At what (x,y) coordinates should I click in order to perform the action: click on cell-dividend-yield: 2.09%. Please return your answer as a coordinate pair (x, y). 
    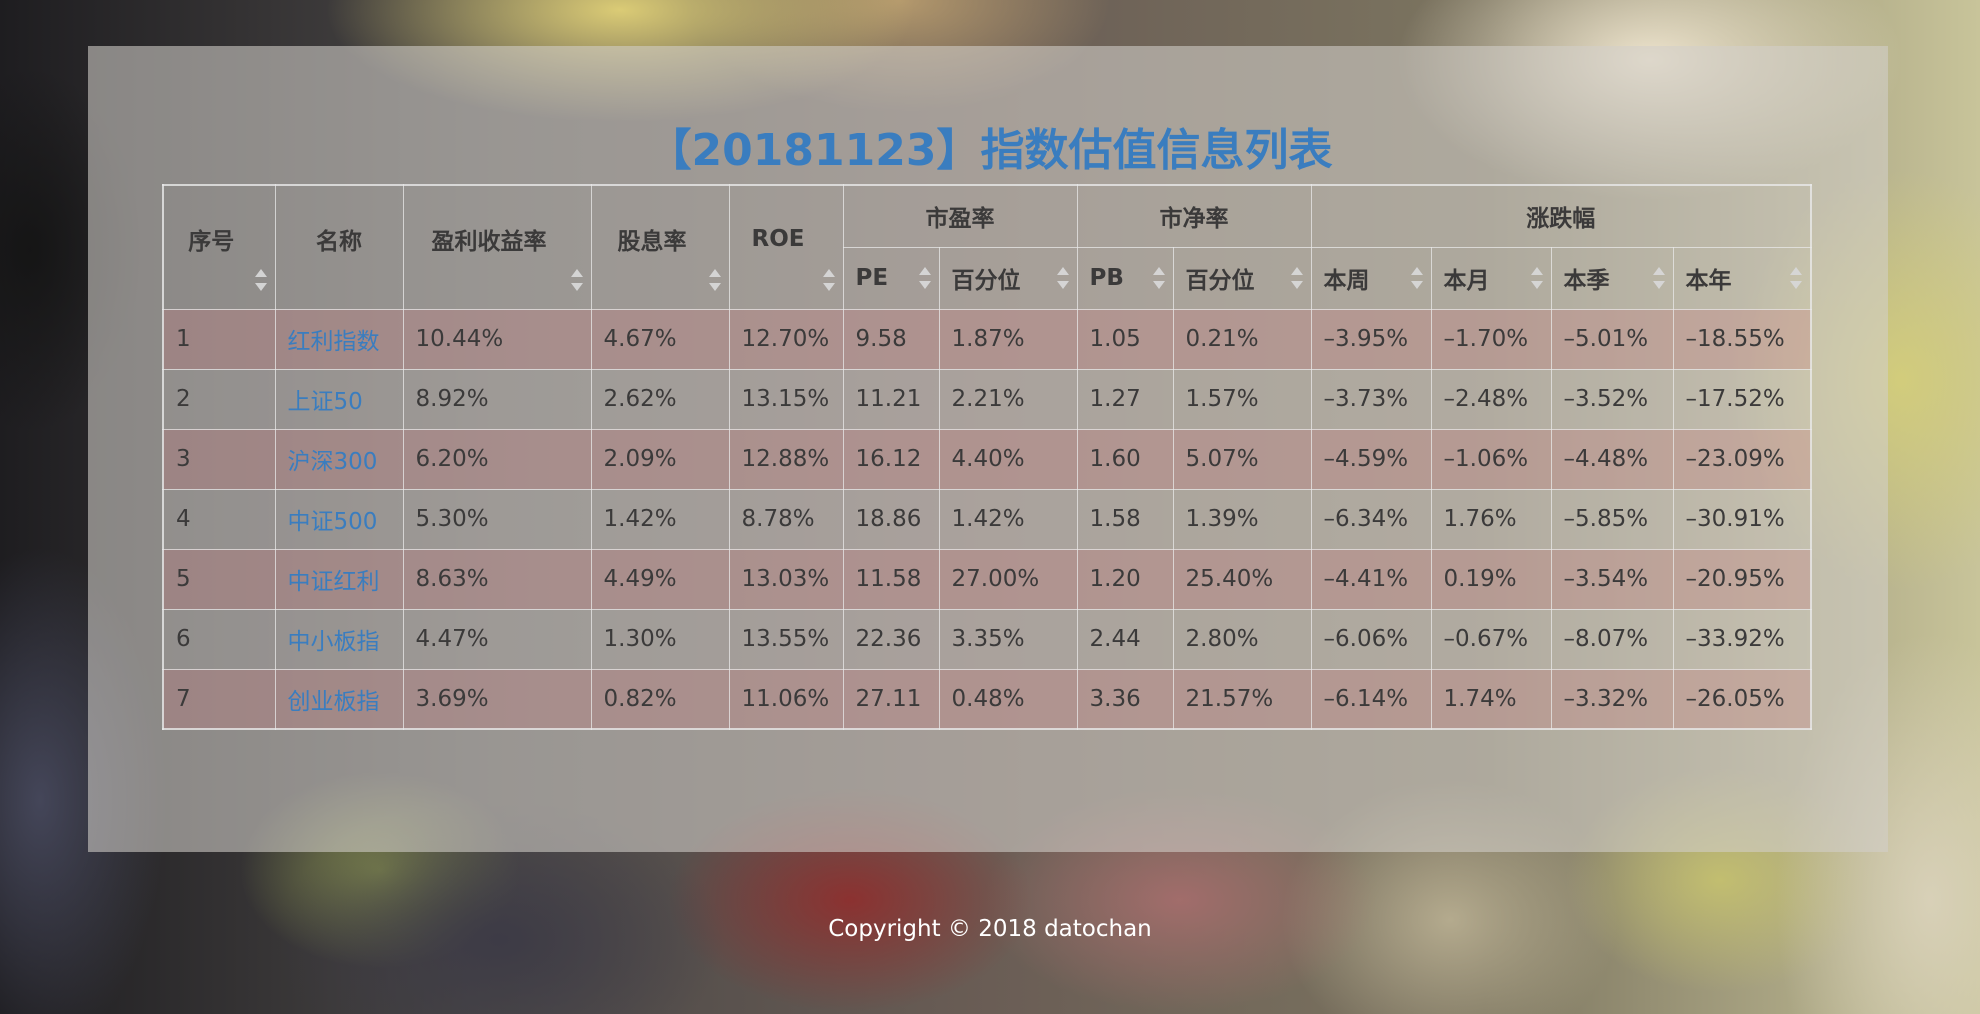
    Looking at the image, I should click on (660, 459).